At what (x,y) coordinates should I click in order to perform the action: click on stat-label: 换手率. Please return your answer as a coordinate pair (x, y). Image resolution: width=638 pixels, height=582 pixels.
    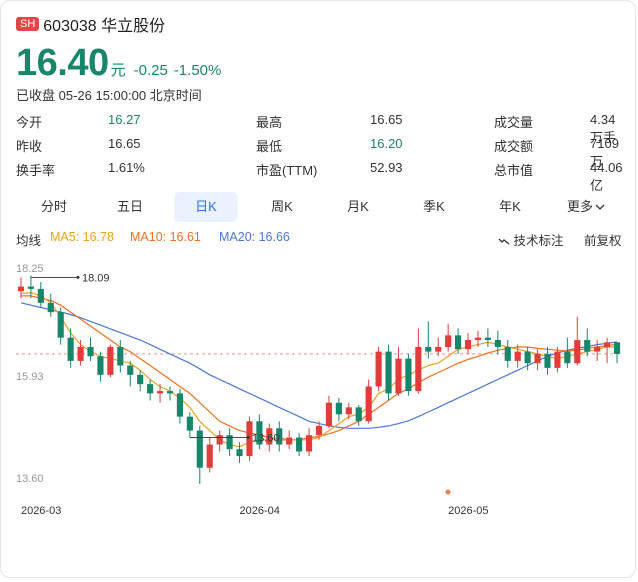
    Looking at the image, I should click on (36, 170).